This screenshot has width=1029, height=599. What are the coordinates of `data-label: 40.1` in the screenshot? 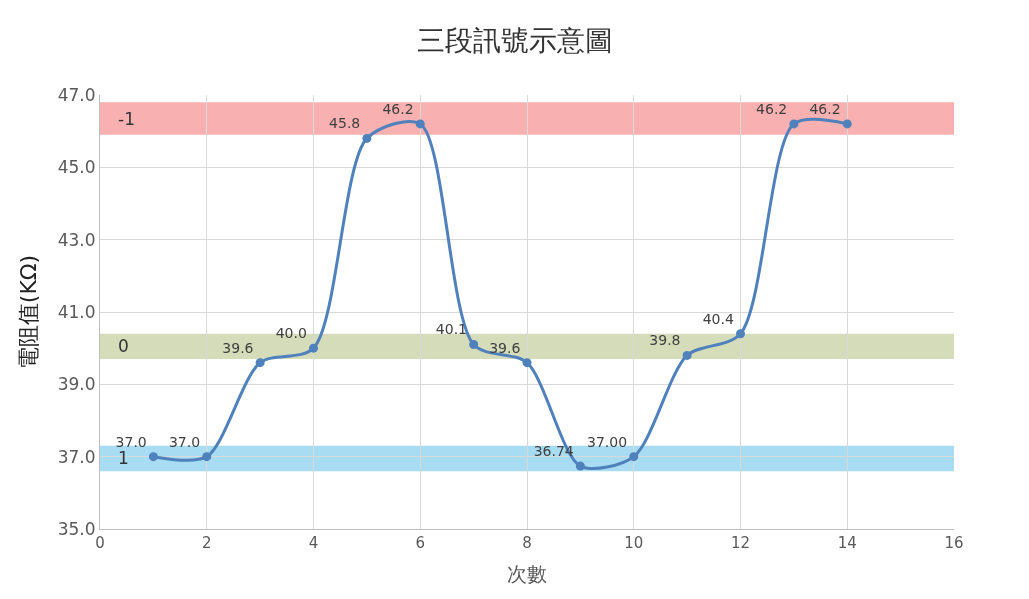 It's located at (451, 329).